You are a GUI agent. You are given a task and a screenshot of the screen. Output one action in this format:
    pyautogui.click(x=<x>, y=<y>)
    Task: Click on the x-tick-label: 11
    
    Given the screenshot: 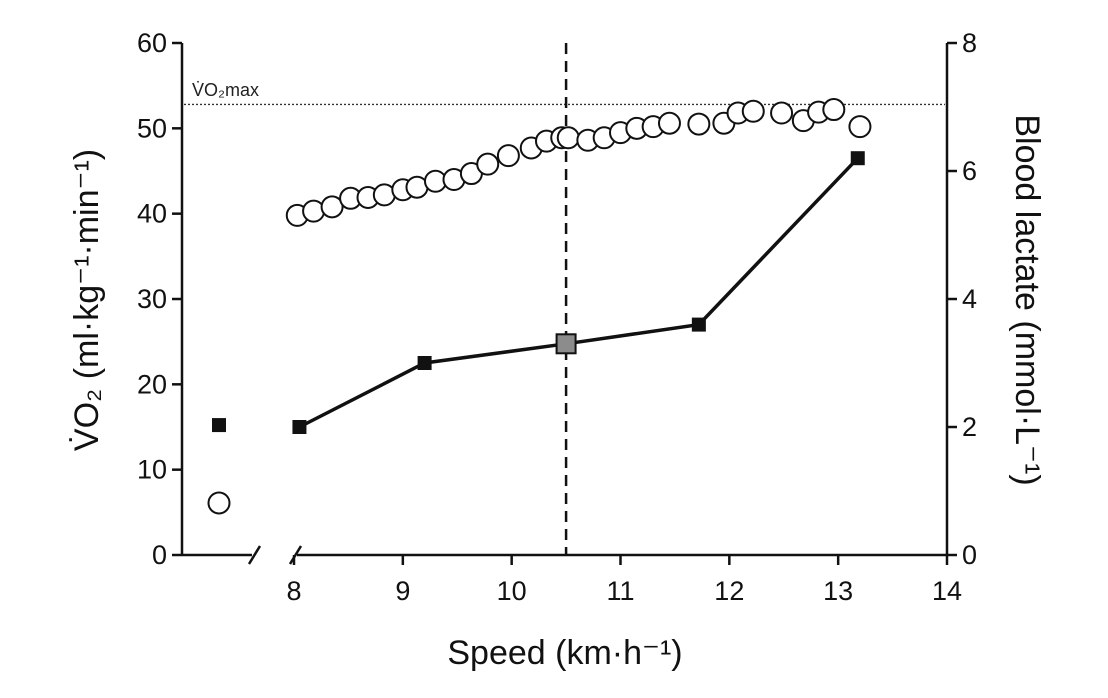 What is the action you would take?
    pyautogui.click(x=620, y=591)
    